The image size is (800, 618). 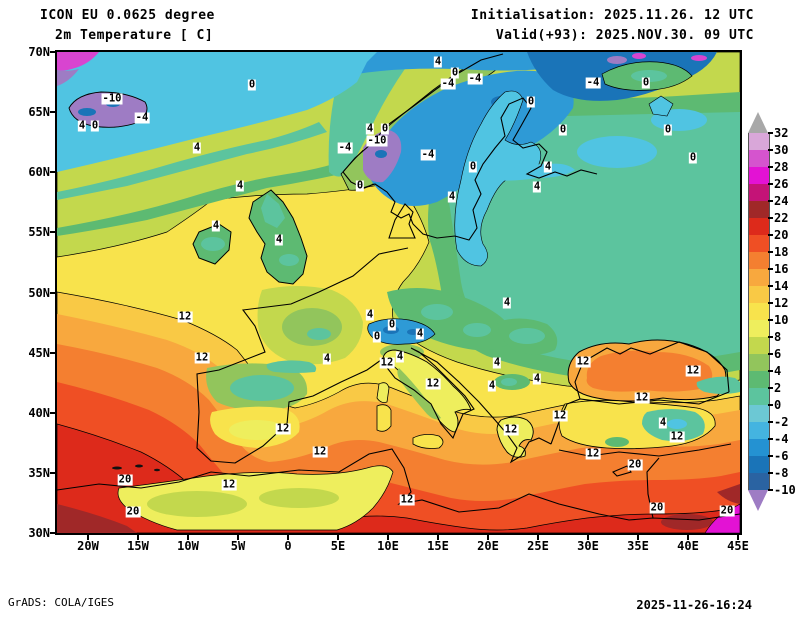 I want to click on x-tick-label: 40E, so click(x=688, y=546).